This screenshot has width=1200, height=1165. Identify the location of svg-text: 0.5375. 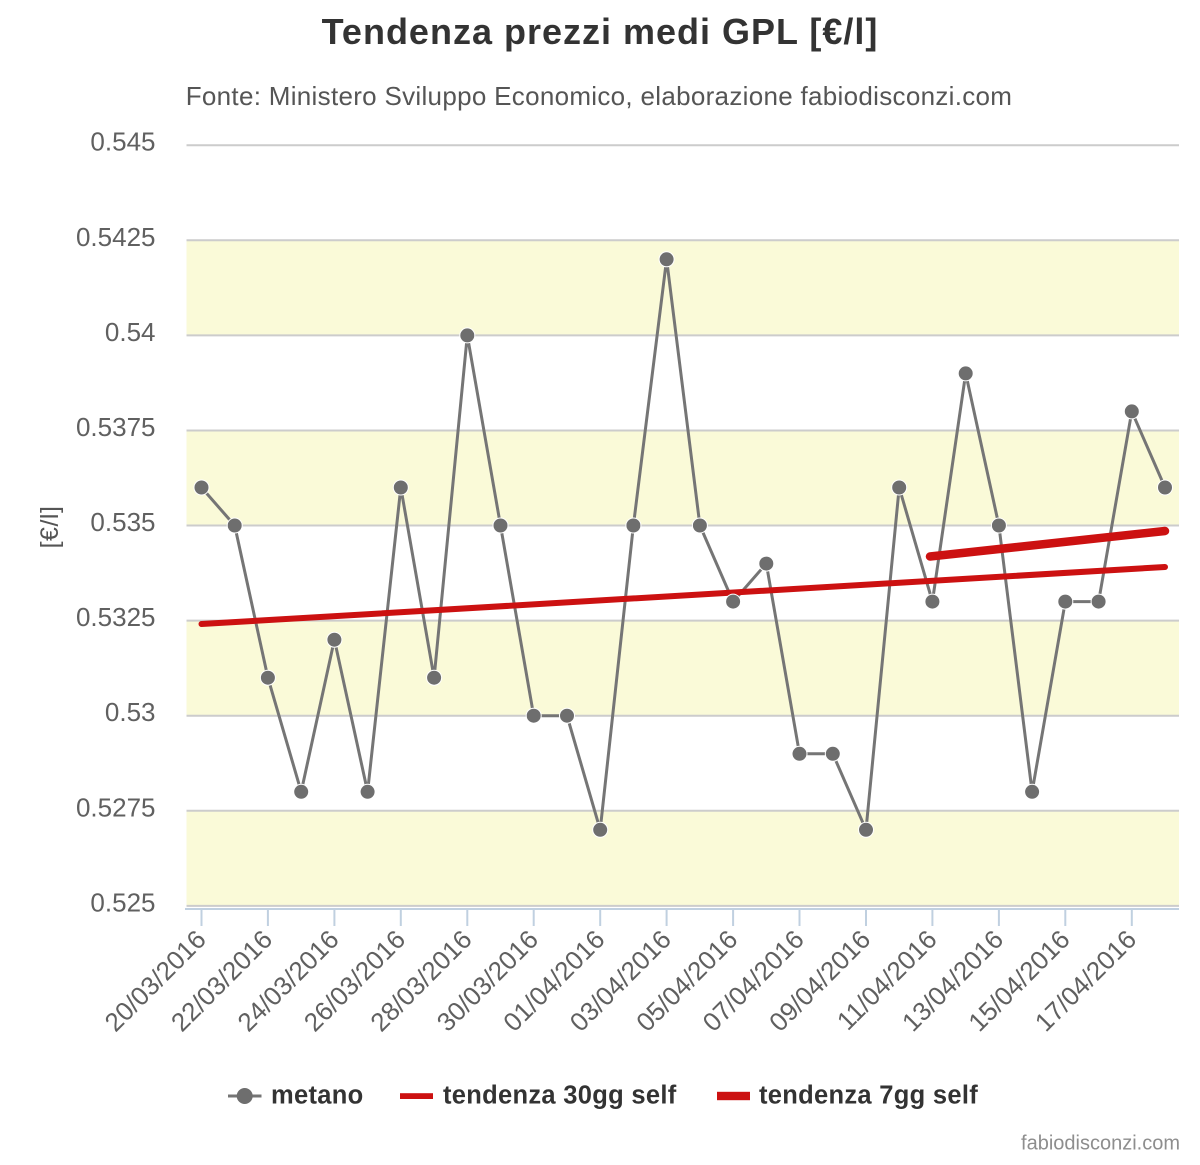
(116, 427).